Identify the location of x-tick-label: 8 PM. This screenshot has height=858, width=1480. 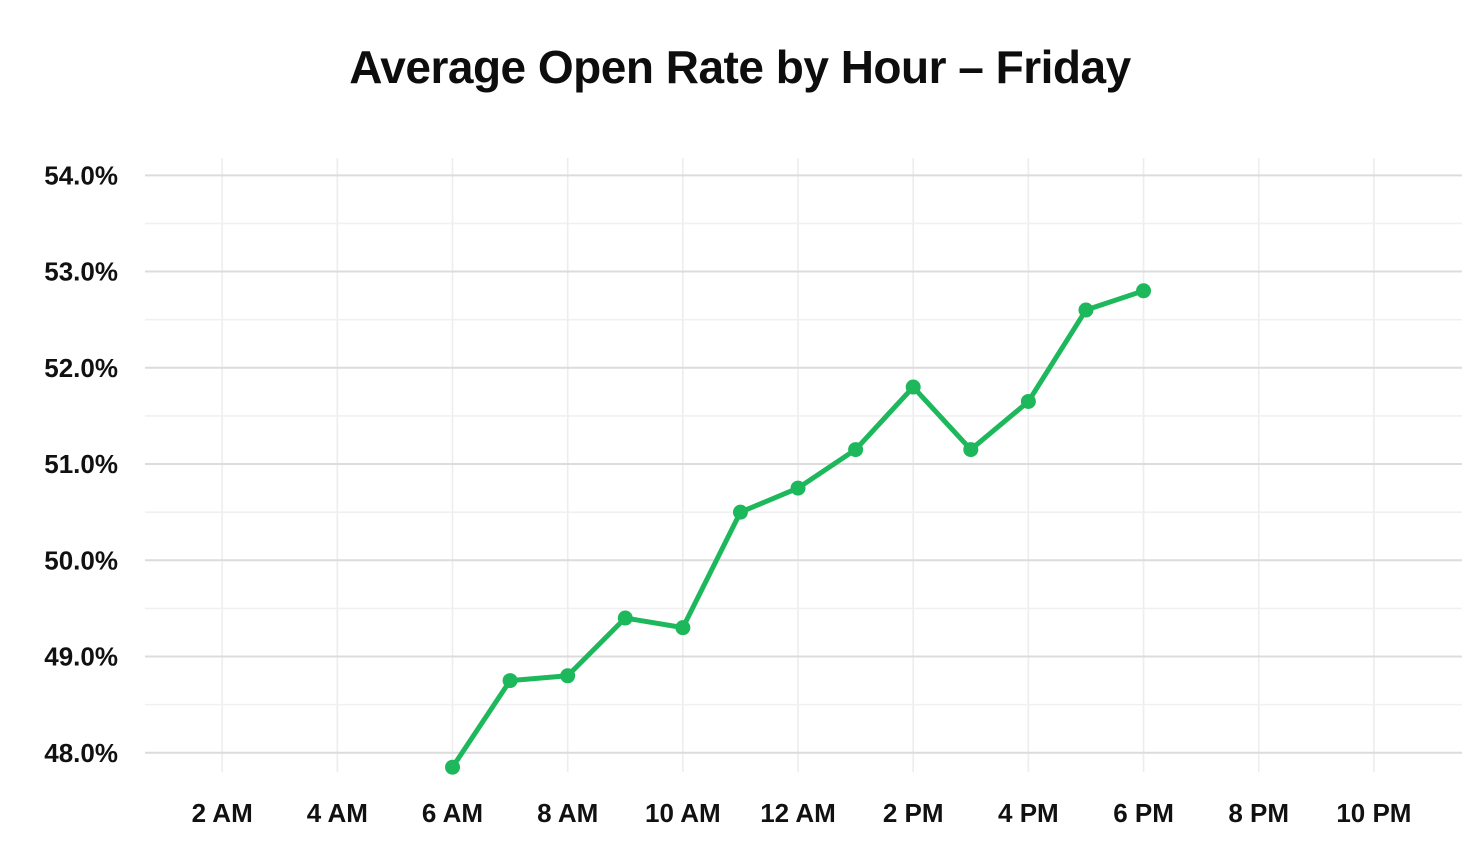
(1258, 813).